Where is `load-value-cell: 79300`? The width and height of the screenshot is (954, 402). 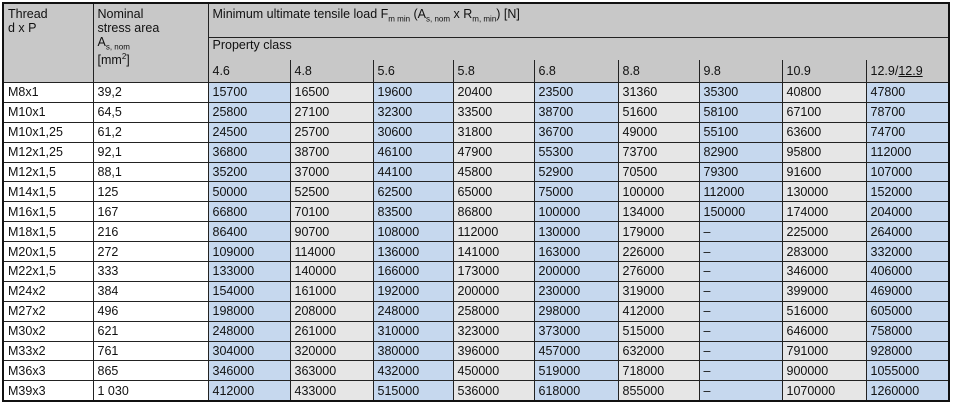 load-value-cell: 79300 is located at coordinates (740, 172).